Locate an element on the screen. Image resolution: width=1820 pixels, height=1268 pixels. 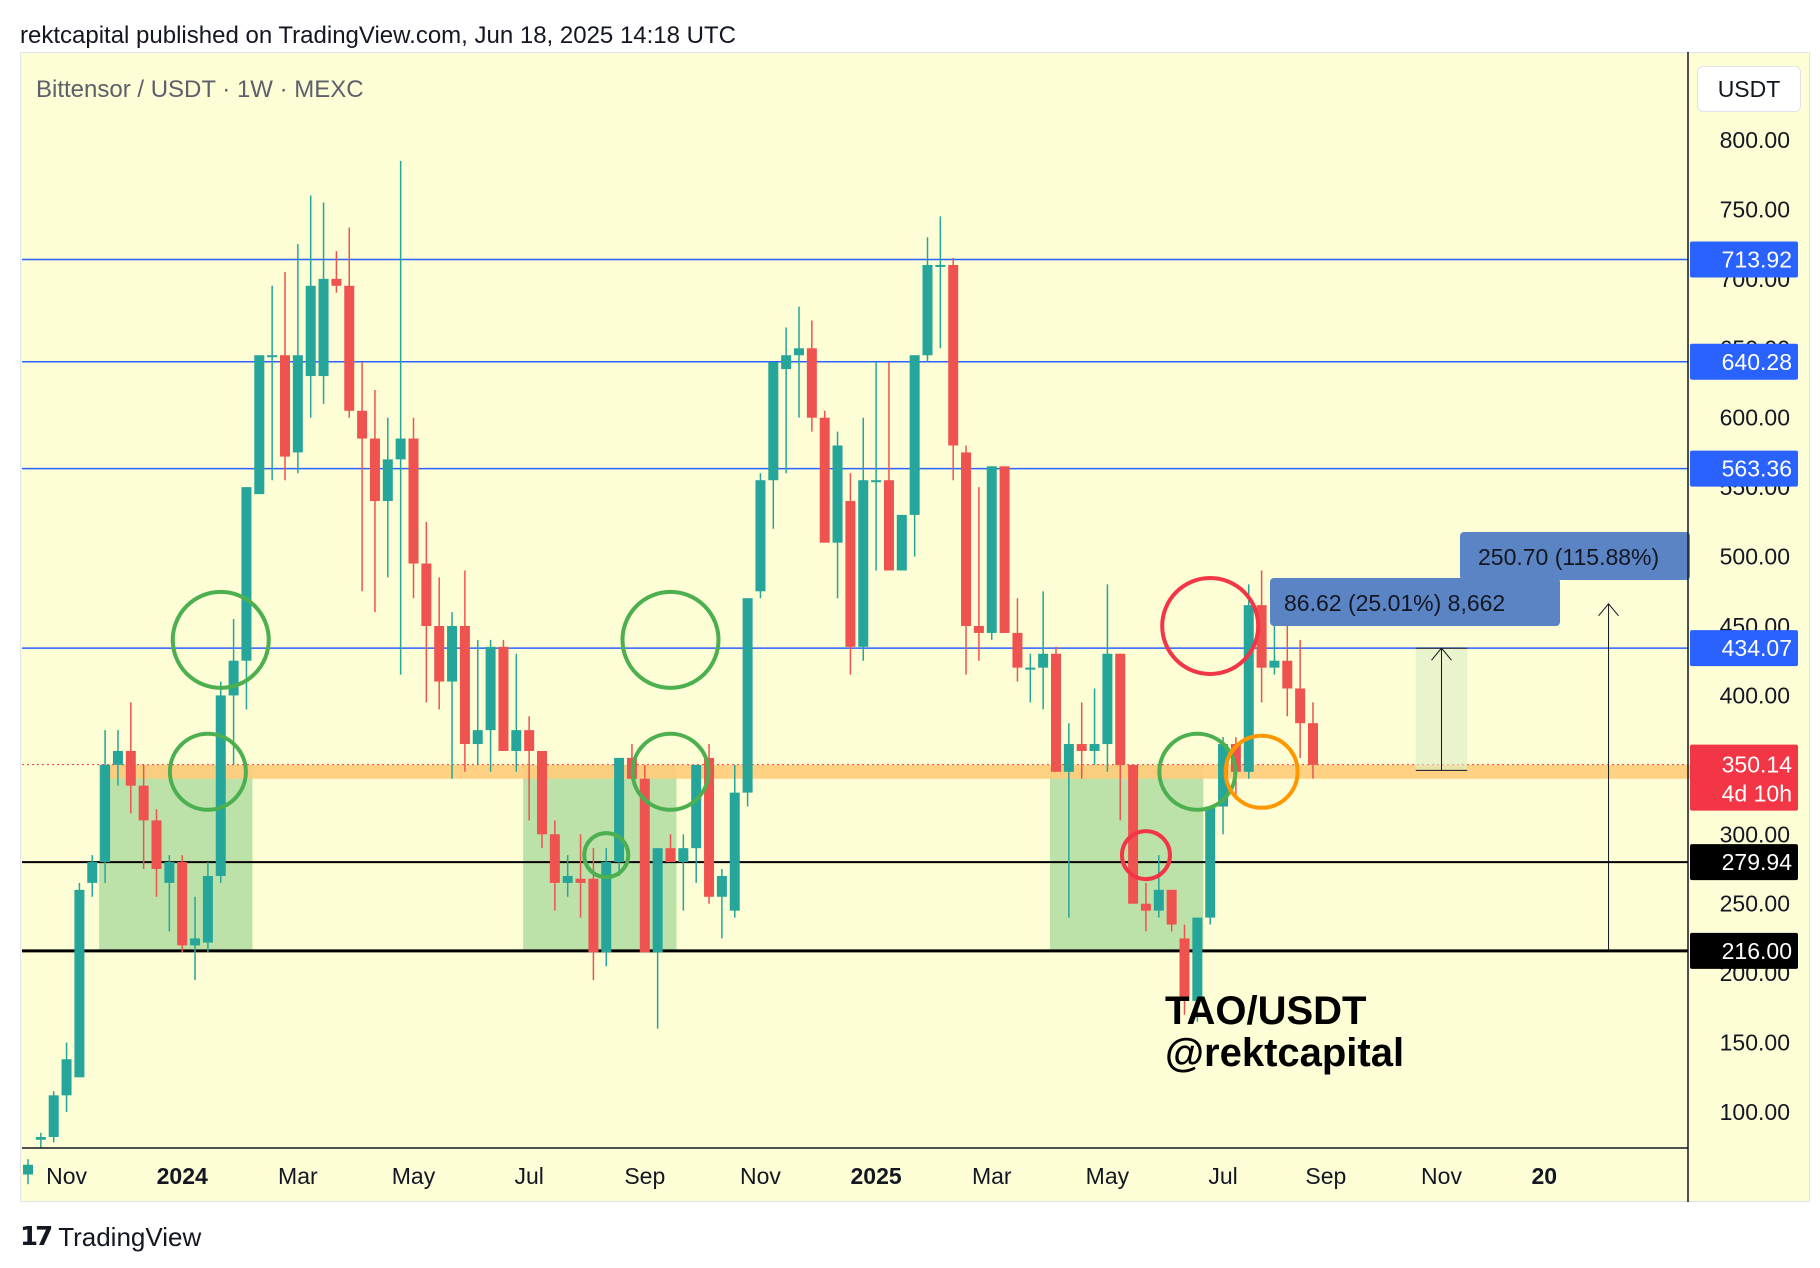
tradingview-logo: 17 TradingView is located at coordinates (110, 1237).